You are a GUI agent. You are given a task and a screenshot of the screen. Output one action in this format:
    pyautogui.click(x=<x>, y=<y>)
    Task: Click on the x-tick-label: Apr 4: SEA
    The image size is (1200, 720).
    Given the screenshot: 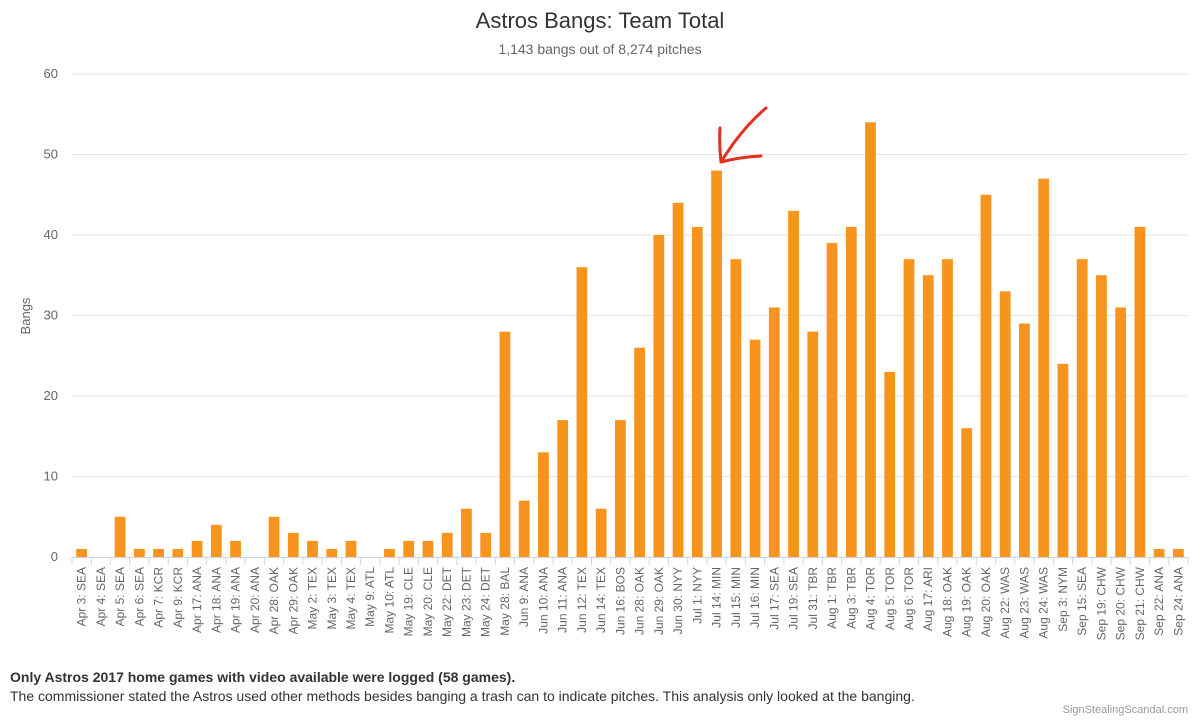 What is the action you would take?
    pyautogui.click(x=101, y=596)
    